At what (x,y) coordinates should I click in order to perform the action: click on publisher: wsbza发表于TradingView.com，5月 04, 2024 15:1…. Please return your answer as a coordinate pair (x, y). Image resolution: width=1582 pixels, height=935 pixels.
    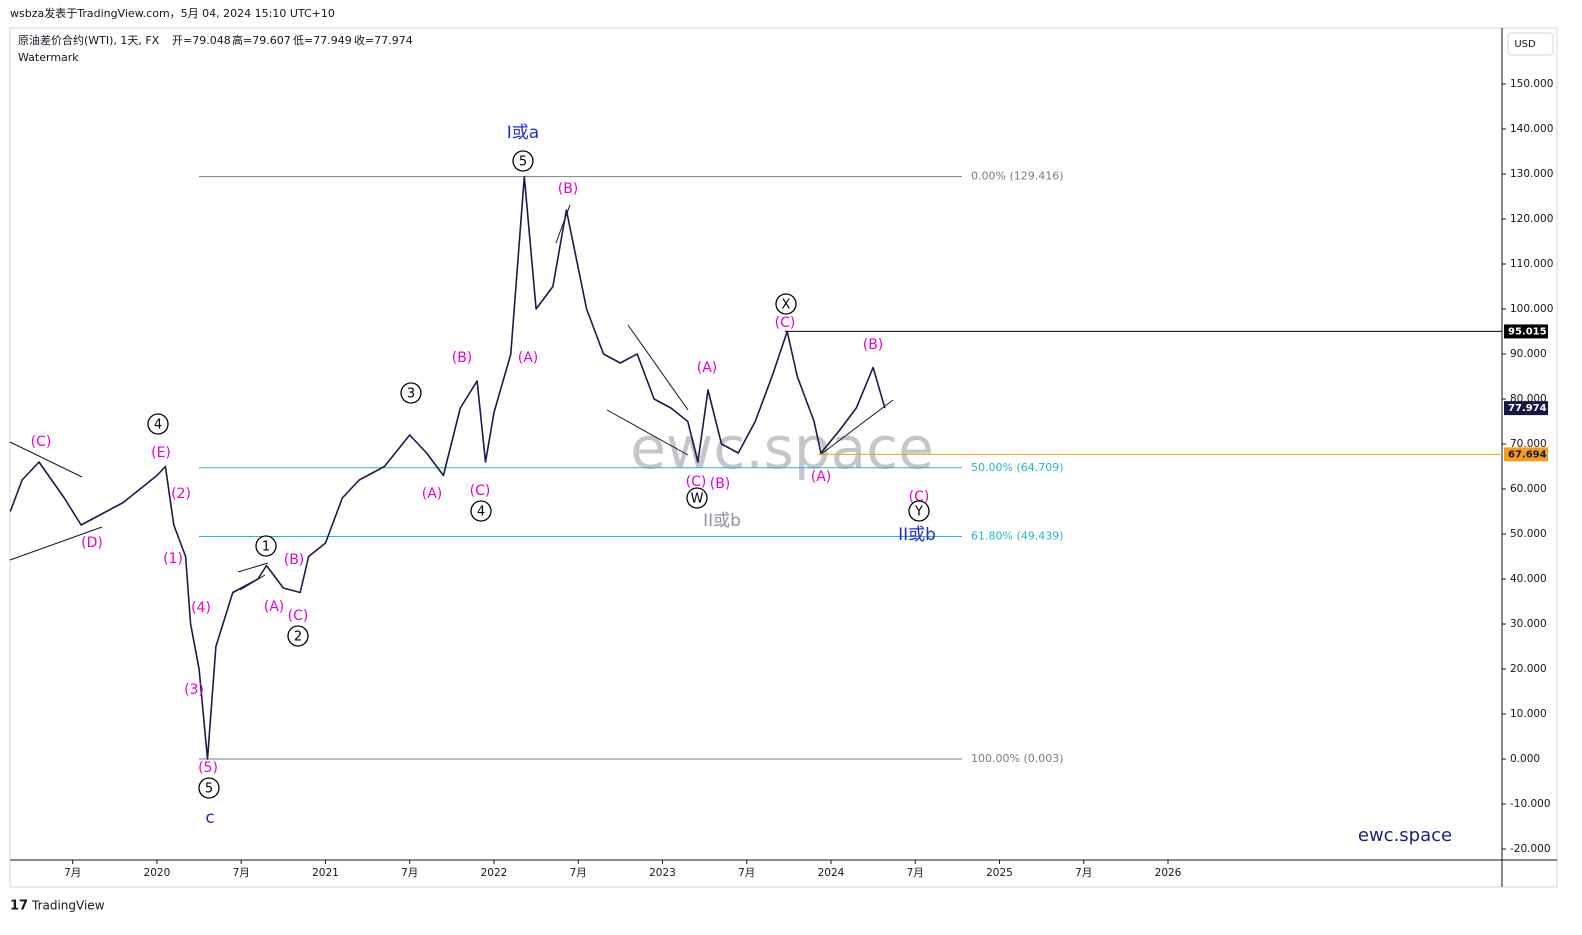
    Looking at the image, I should click on (172, 13).